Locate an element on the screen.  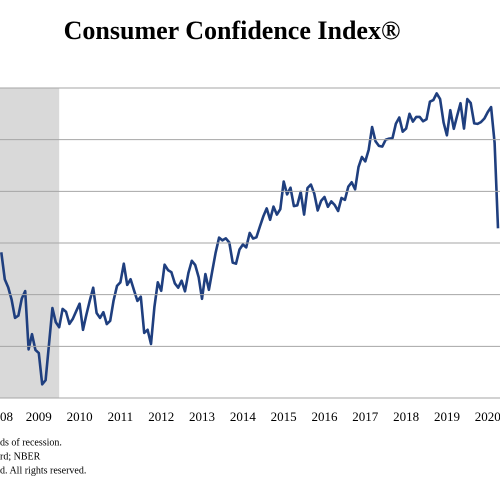
x-tick-label: 2009 is located at coordinates (39, 416).